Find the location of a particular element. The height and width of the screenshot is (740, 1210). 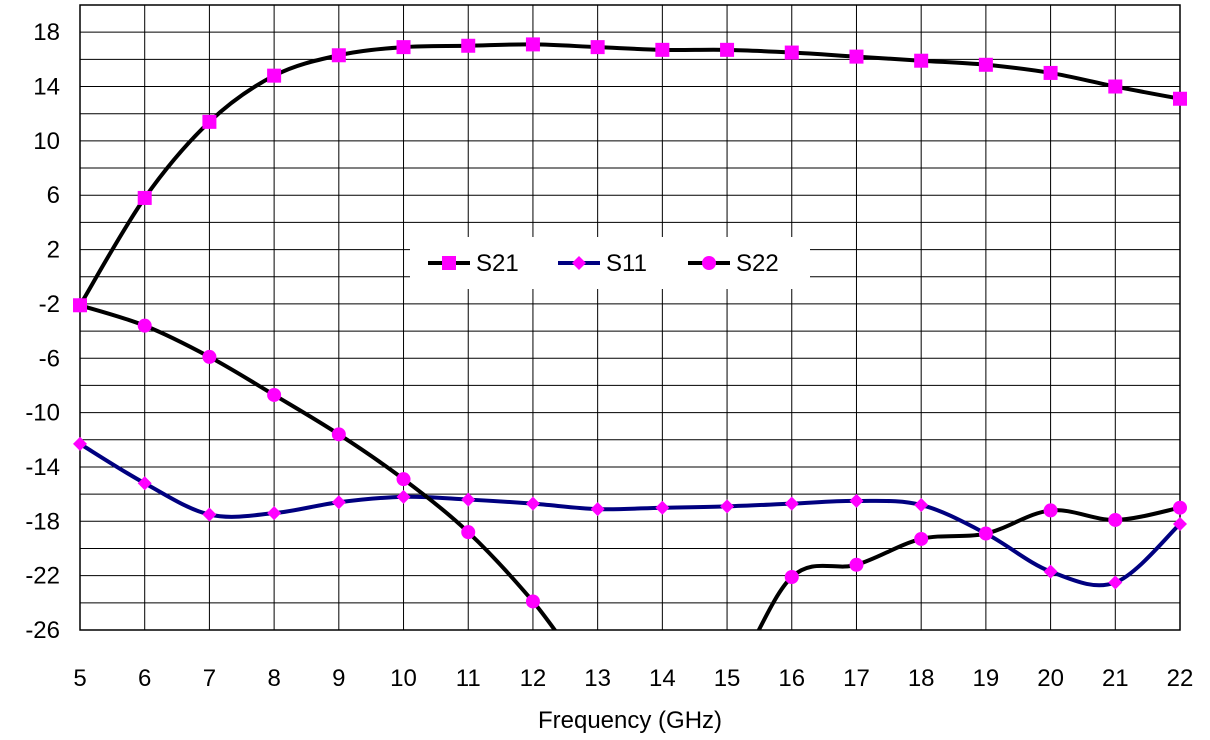

x-tick-label: 21 is located at coordinates (1115, 678).